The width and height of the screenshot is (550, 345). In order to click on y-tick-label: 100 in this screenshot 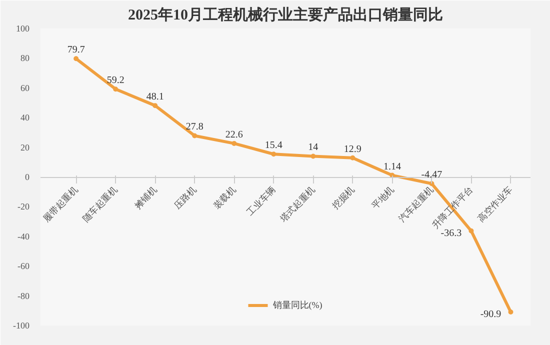, I will do `click(23, 29)`.